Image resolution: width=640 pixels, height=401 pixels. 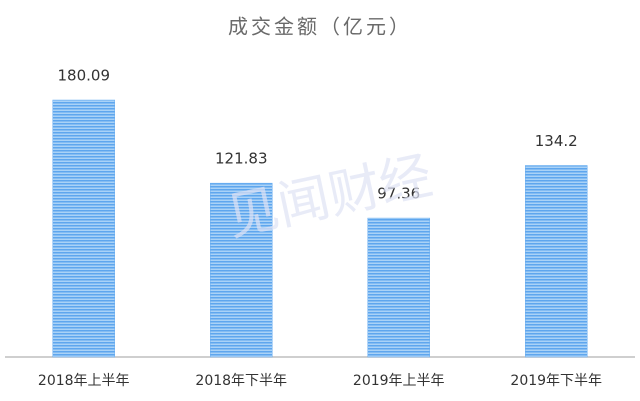 What do you see at coordinates (84, 76) in the screenshot?
I see `value-label: 180.09` at bounding box center [84, 76].